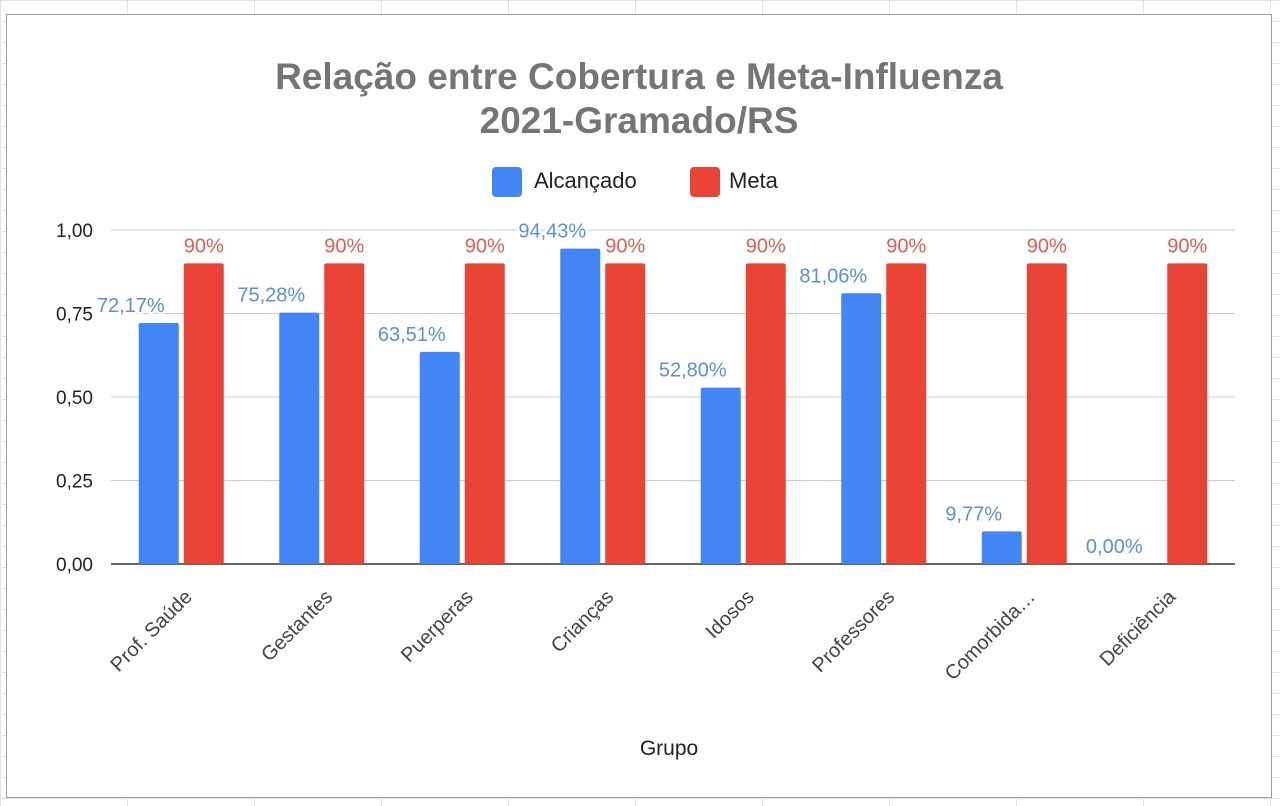 The image size is (1280, 806). I want to click on x-category-label: Professores, so click(853, 631).